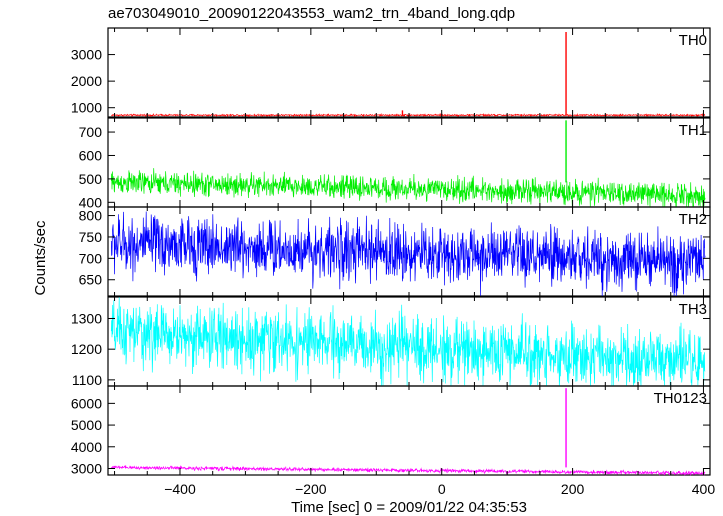 The height and width of the screenshot is (516, 723). I want to click on panel-label-th2: TH2, so click(693, 219).